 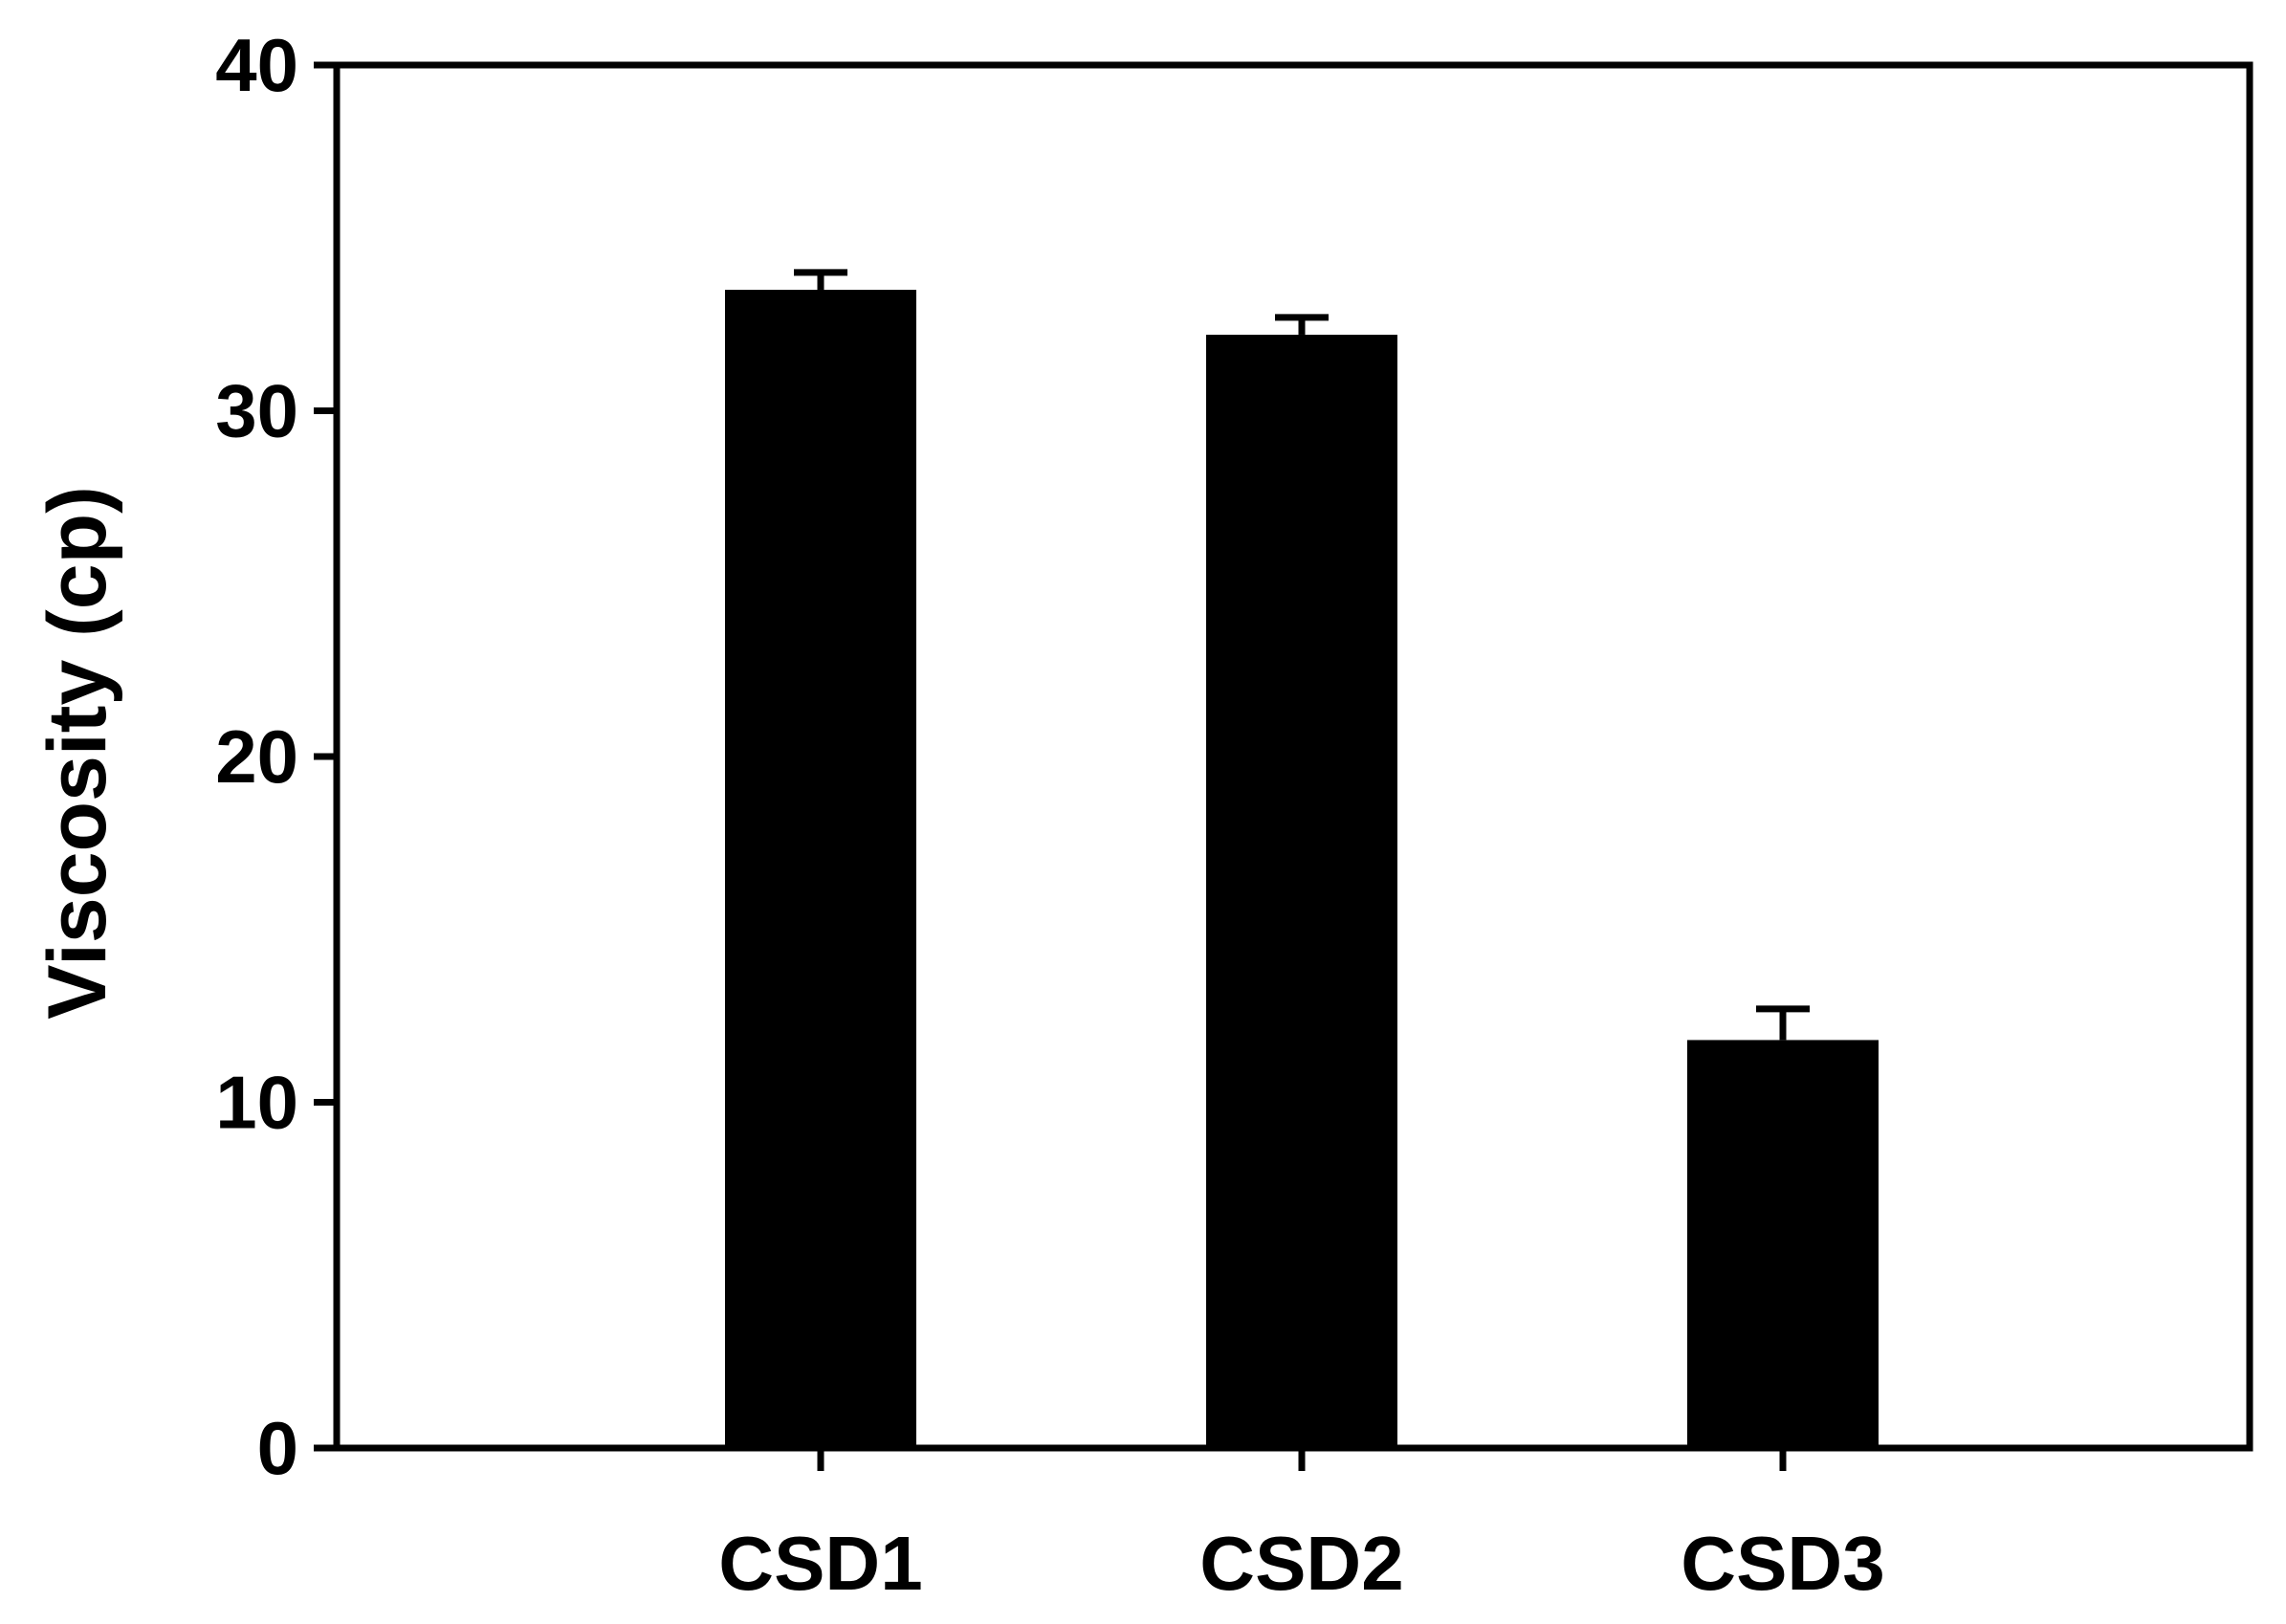 What do you see at coordinates (256, 65) in the screenshot?
I see `y-tick-label: 40` at bounding box center [256, 65].